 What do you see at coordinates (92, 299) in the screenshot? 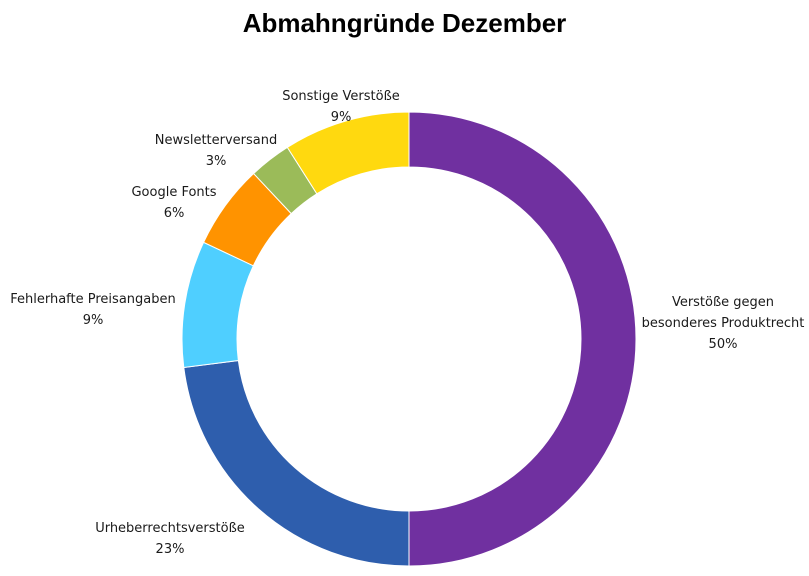
I see `slice-name-2: Fehlerhafte Preisangaben` at bounding box center [92, 299].